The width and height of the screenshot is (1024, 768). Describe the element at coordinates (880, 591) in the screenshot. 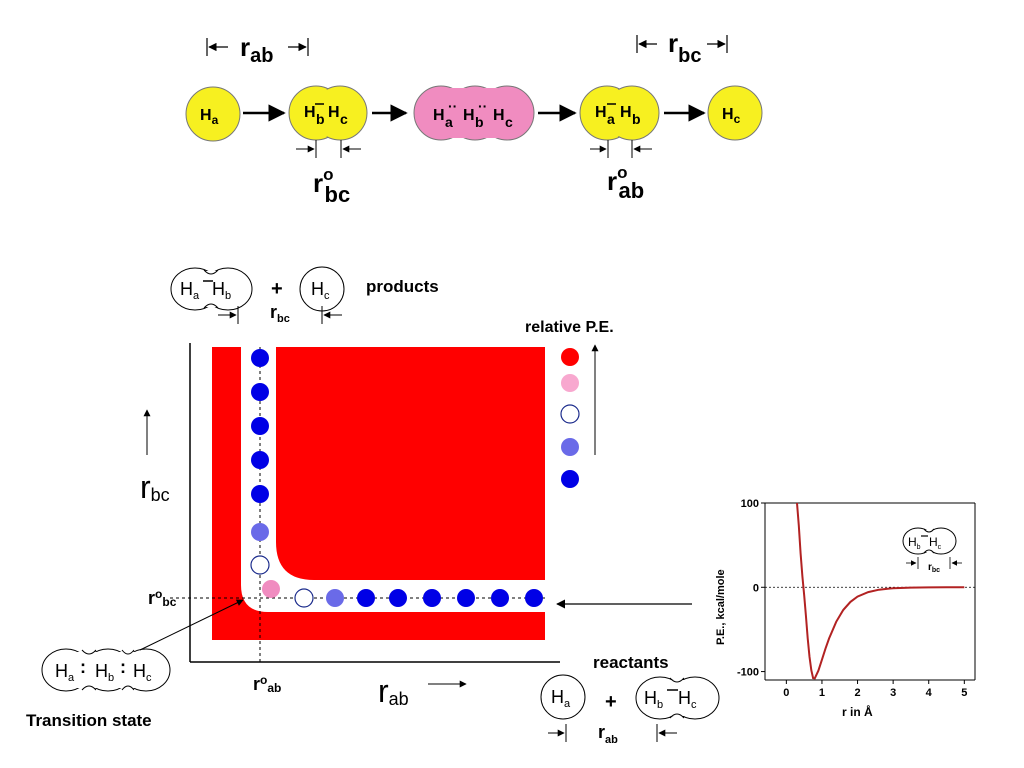

I see `pe-curve-line` at that location.